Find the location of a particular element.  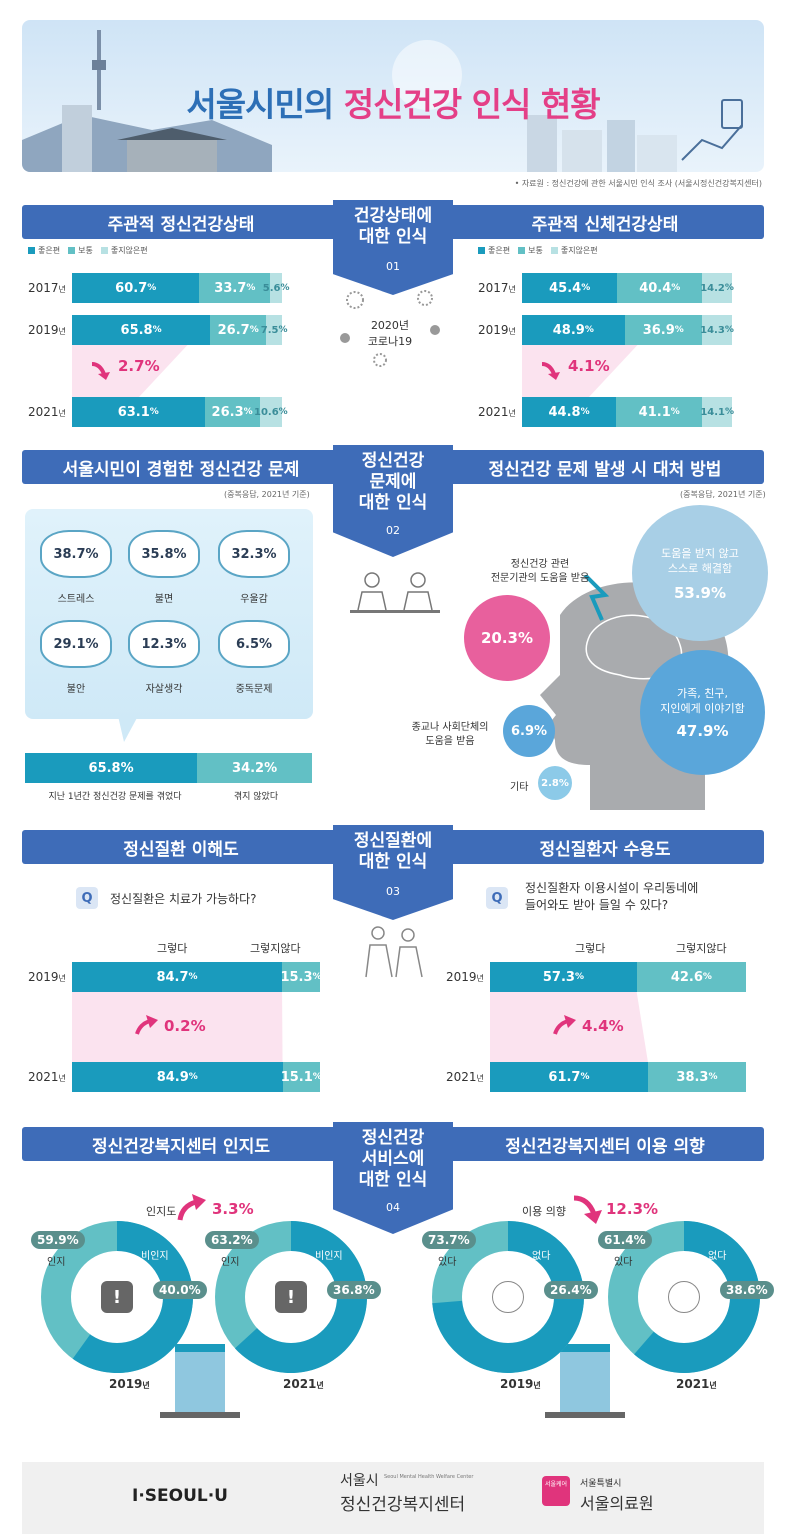

s1-left-legend: 좋은편 보통 좋지않은편 is located at coordinates (88, 250).